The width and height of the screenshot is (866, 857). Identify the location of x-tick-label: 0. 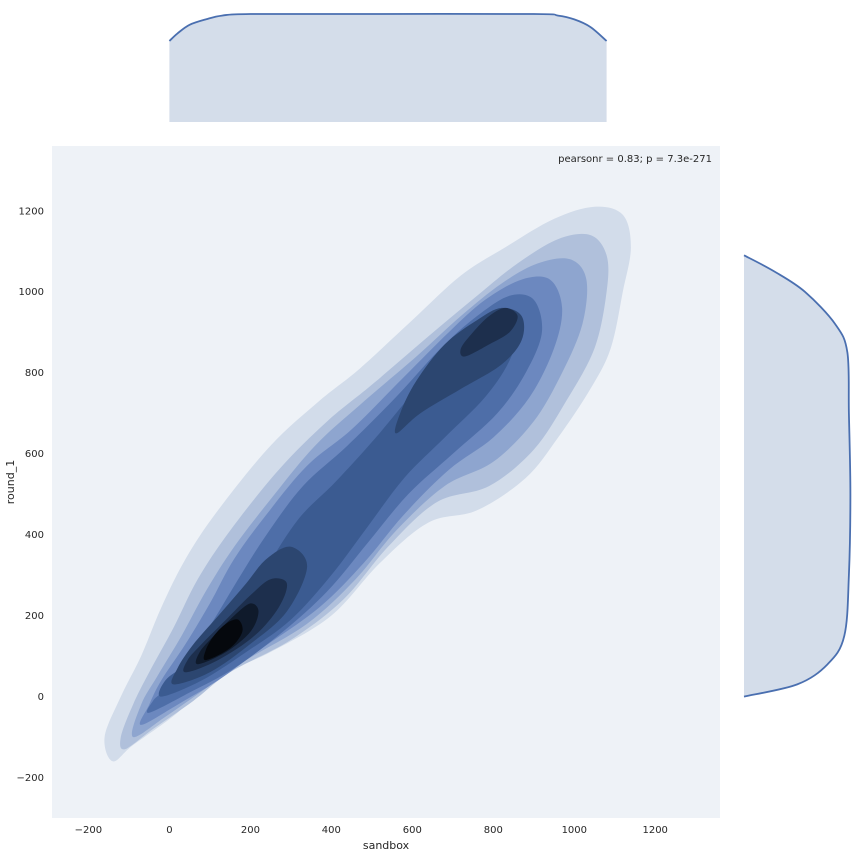
(169, 830).